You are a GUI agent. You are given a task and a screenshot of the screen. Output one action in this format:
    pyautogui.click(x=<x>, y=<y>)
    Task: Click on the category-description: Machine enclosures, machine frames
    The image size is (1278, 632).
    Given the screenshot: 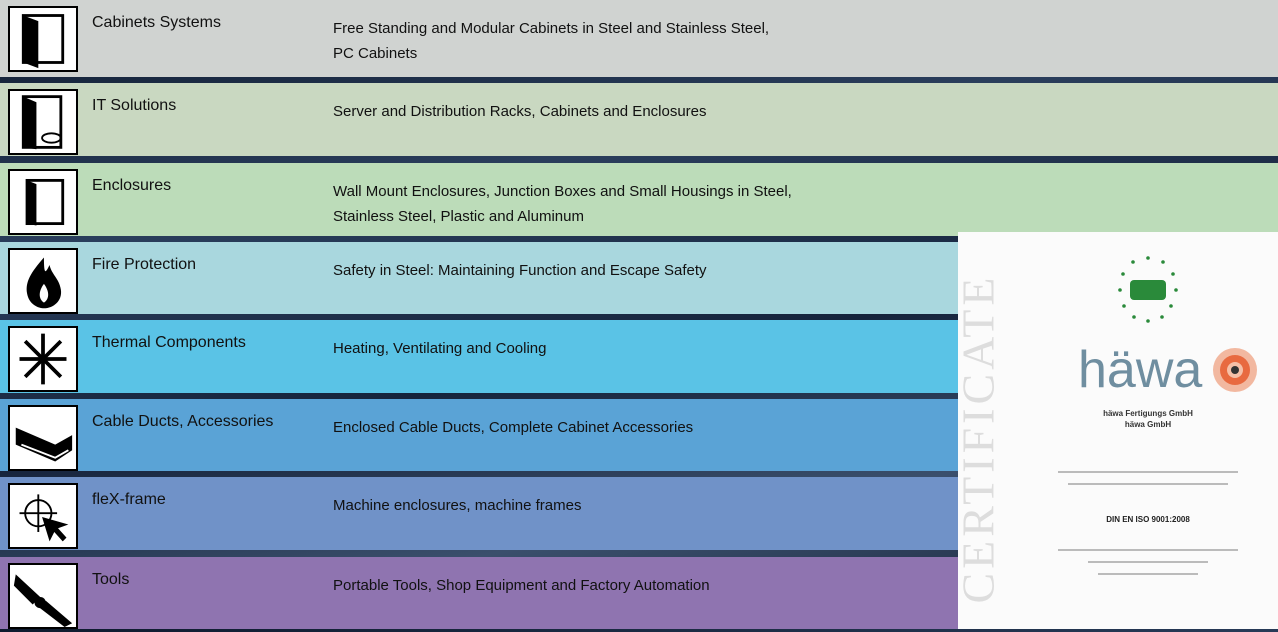 What is the action you would take?
    pyautogui.click(x=457, y=505)
    